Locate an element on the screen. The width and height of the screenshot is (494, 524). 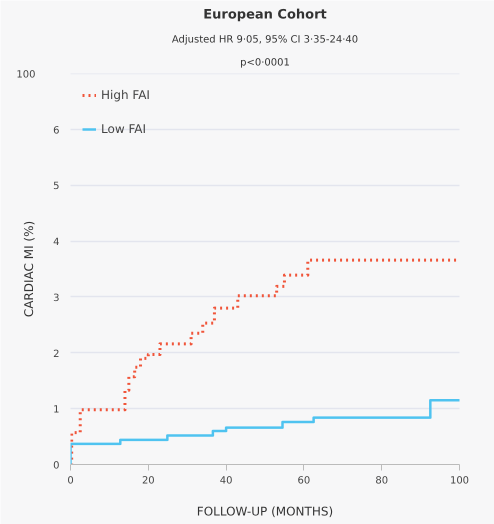
y-tick-label: 1 is located at coordinates (56, 410).